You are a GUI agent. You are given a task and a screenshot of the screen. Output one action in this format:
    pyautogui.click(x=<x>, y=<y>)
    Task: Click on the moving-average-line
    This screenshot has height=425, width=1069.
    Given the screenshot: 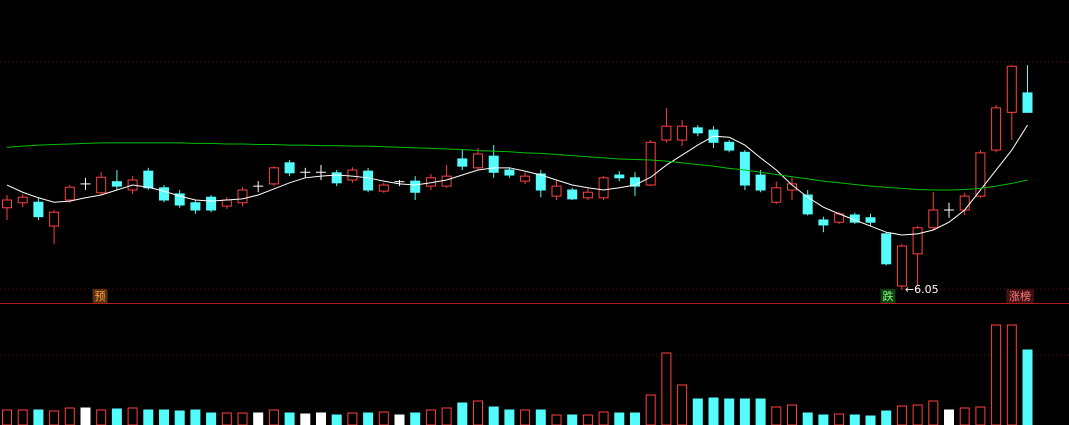 What is the action you would take?
    pyautogui.click(x=517, y=166)
    